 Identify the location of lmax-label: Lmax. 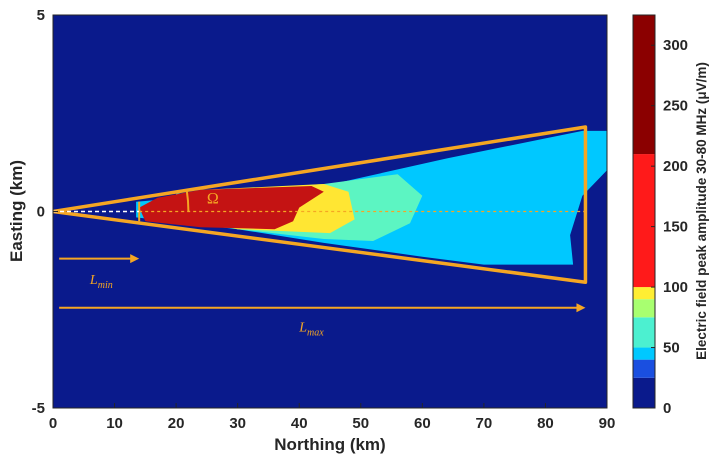
(311, 329).